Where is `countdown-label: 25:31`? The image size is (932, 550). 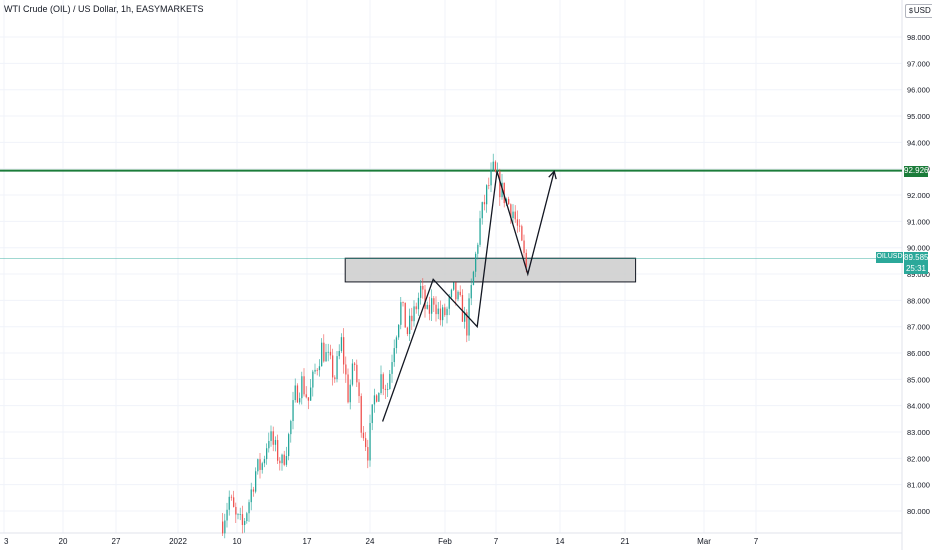
countdown-label: 25:31 is located at coordinates (916, 268).